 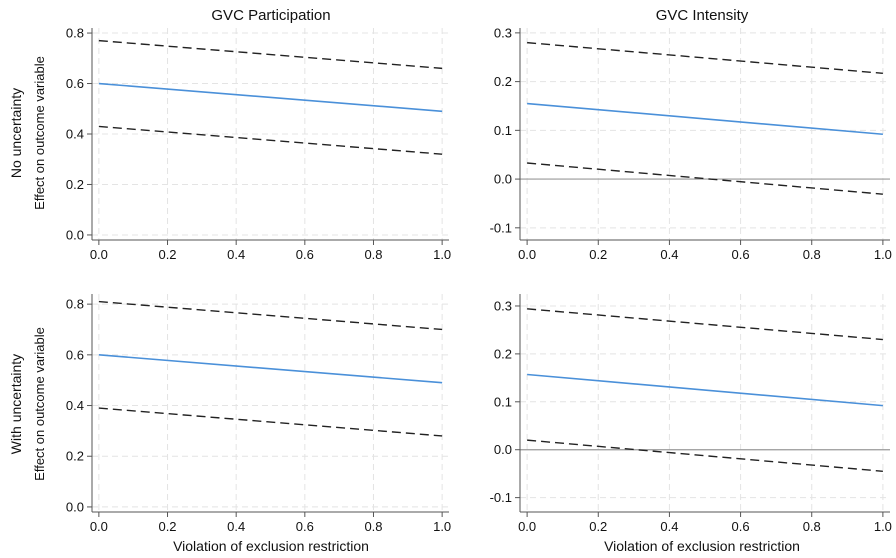 I want to click on y-axis-label-bottom: Effect on outcome variable, so click(x=39, y=404).